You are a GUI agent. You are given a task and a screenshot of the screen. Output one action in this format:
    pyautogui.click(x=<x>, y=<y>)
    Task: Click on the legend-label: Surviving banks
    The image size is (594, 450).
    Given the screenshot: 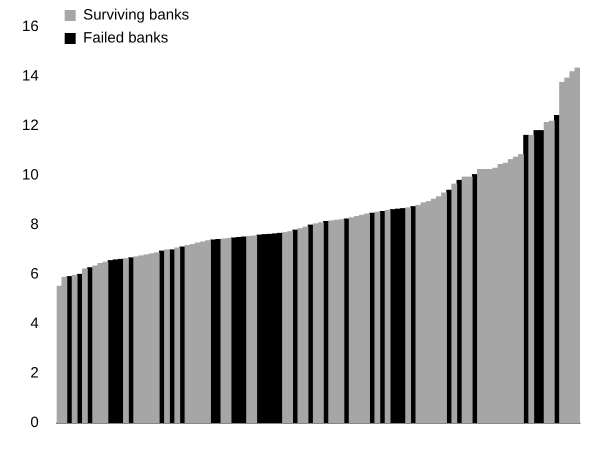 What is the action you would take?
    pyautogui.click(x=136, y=15)
    